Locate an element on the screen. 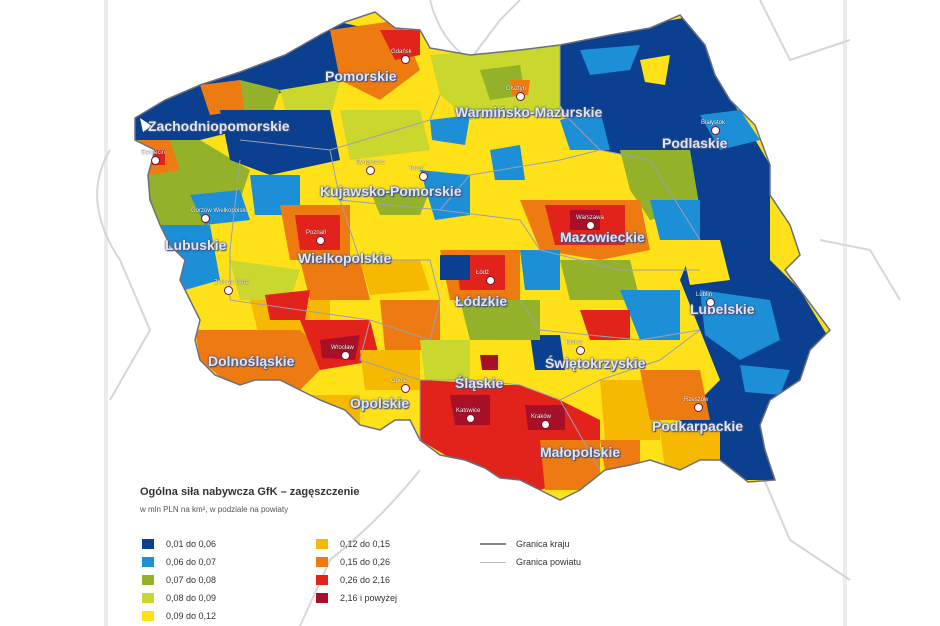 Image resolution: width=940 pixels, height=626 pixels. region-label-dolnoslaskie: Dolnośląskie is located at coordinates (251, 361).